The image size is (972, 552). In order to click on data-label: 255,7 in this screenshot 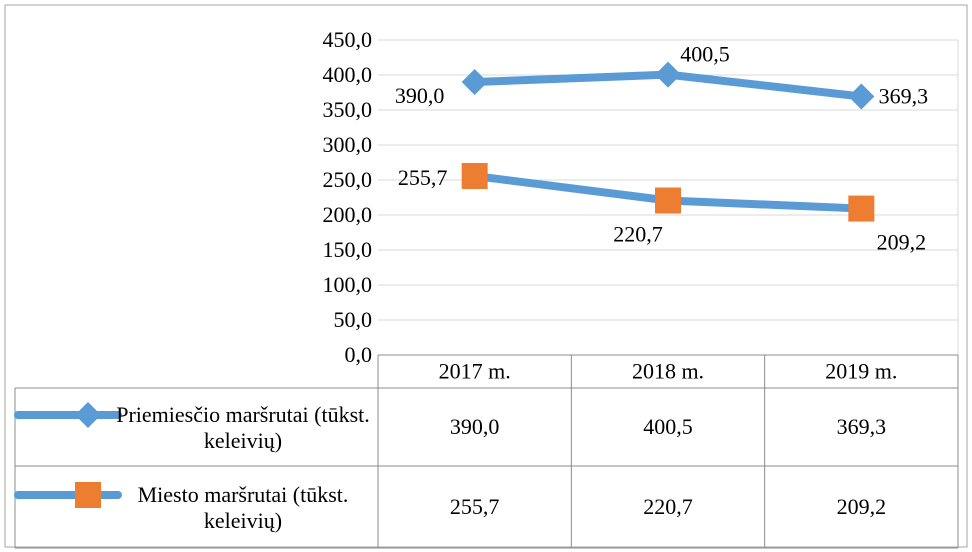, I will do `click(423, 177)`.